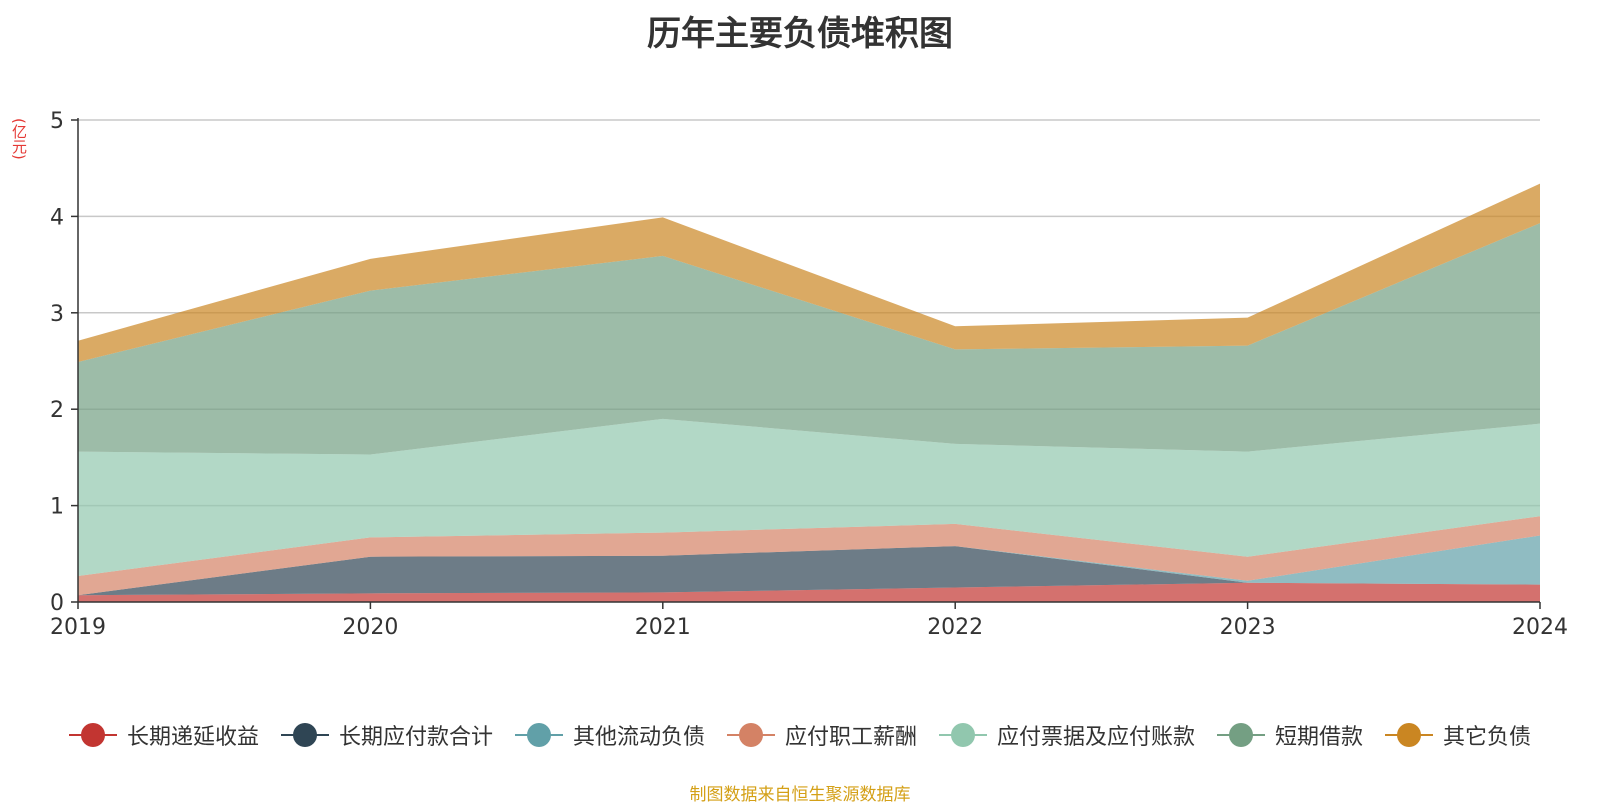 The image size is (1600, 805). I want to click on legend-label: 长期应付款合计, so click(415, 737).